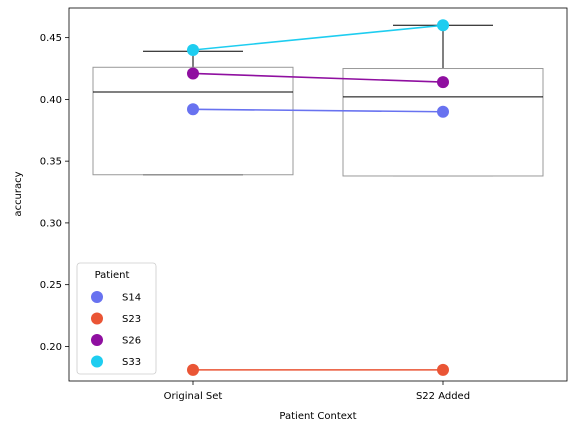  Describe the element at coordinates (97, 361) in the screenshot. I see `legend-marker-s33` at that location.